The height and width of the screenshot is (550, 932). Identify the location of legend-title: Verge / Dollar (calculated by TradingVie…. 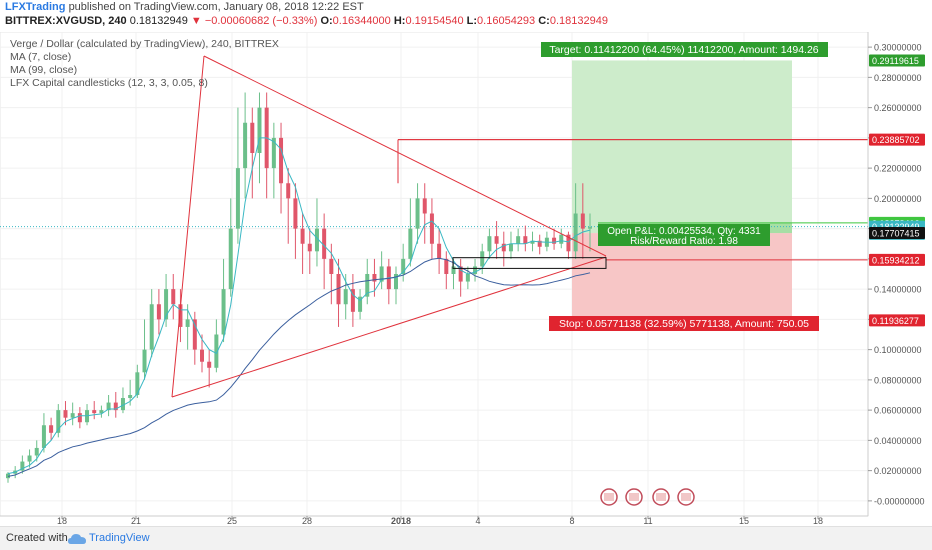
(144, 44).